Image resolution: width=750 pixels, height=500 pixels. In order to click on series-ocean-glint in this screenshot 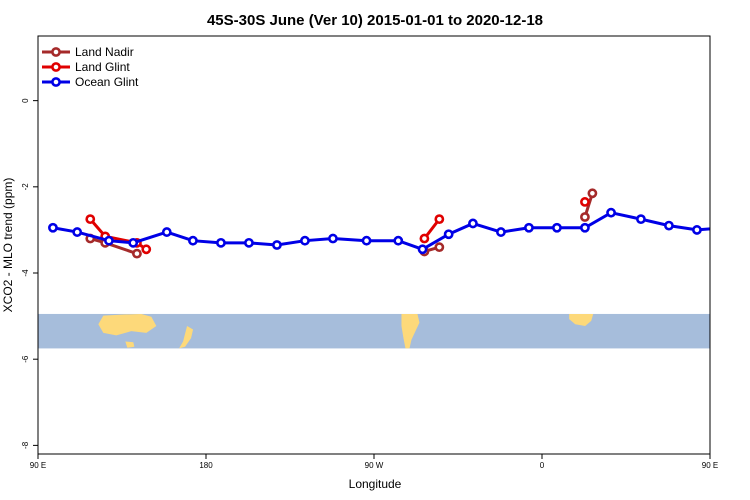, I will do `click(399, 231)`.